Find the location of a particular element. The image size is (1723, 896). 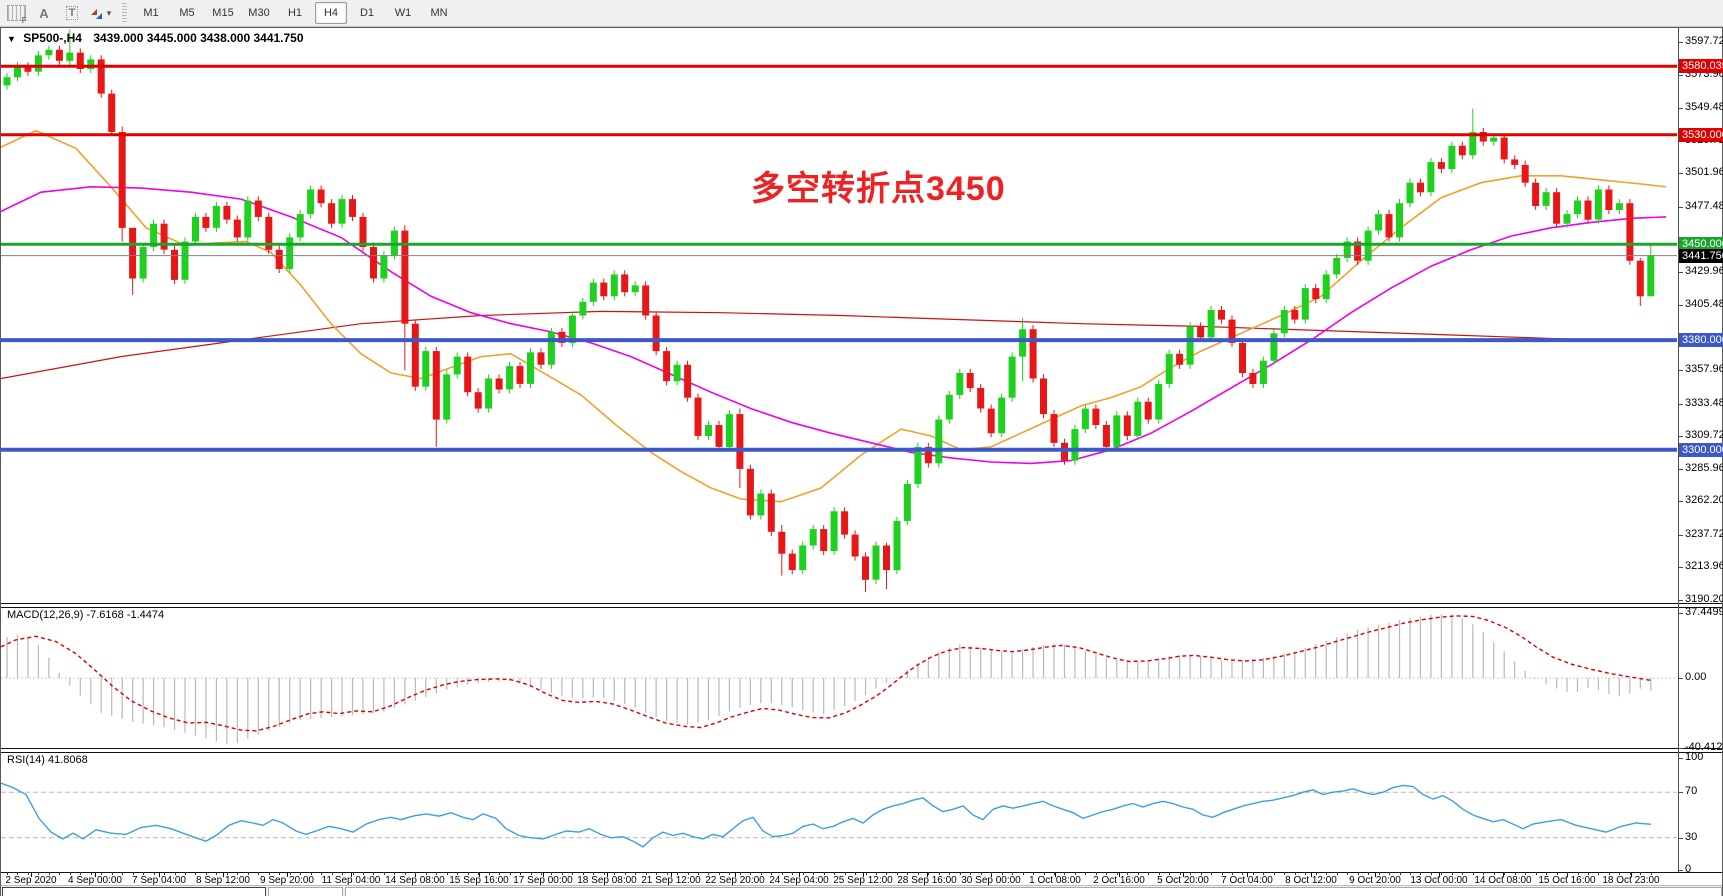

collapse-triangle-icon: ▼ is located at coordinates (11, 39).